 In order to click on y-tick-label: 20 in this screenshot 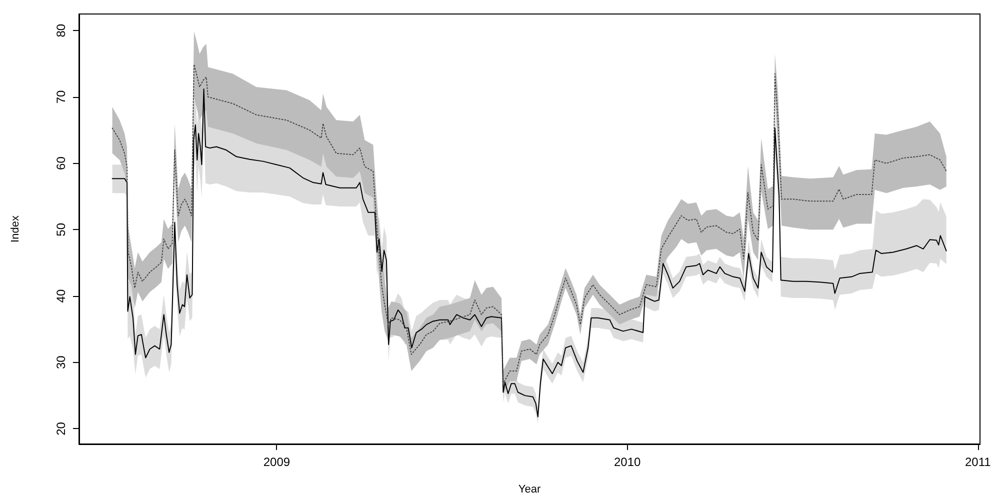, I will do `click(61, 429)`.